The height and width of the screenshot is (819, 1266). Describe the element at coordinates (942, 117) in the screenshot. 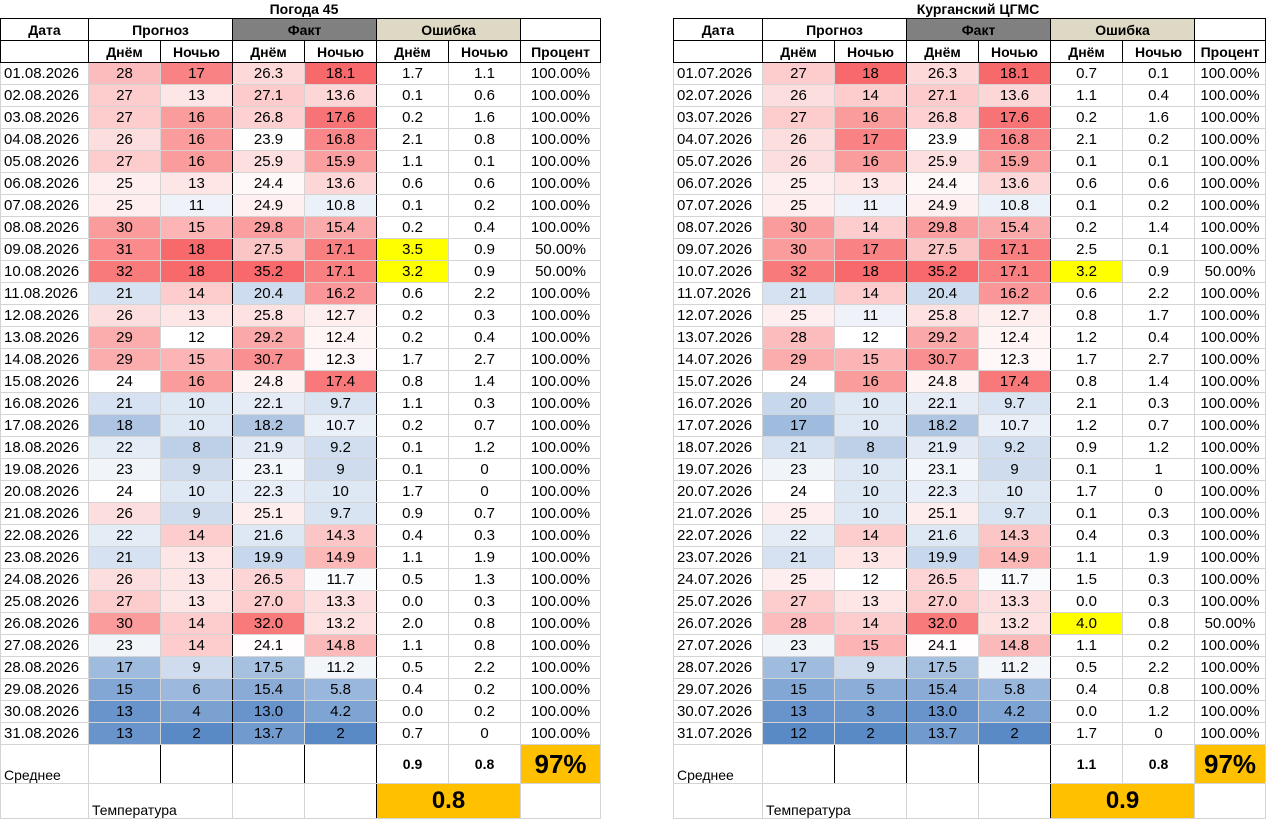

I see `value-cell: 26.8` at that location.